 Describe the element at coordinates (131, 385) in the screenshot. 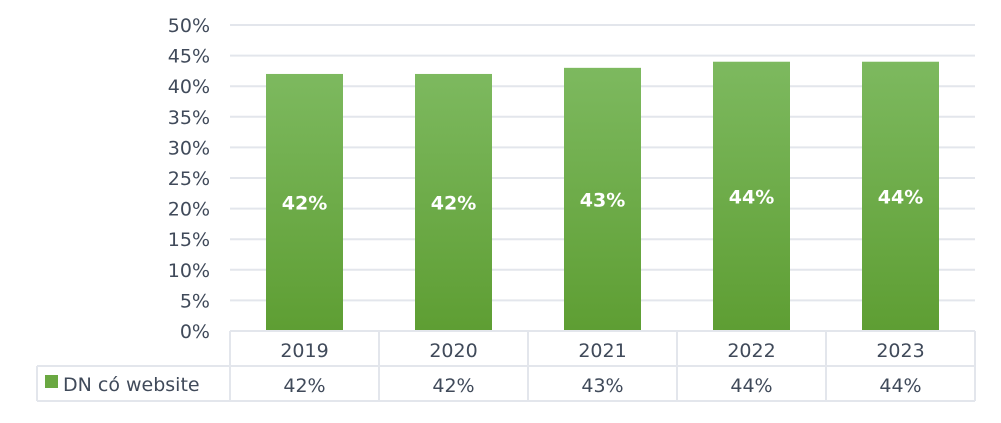

I see `legend-label: DN có website` at that location.